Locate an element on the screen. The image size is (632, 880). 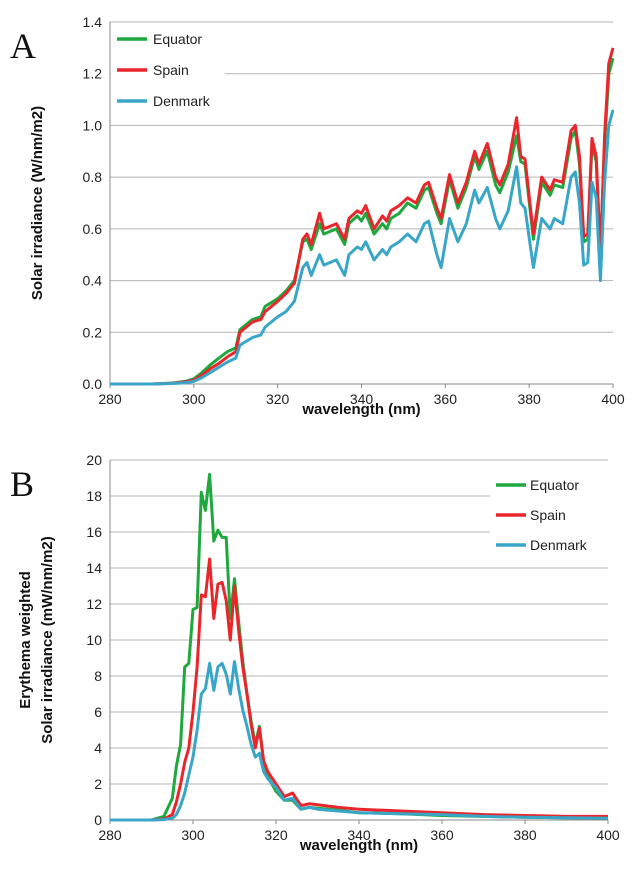
y-tick-label: 12 is located at coordinates (94, 604).